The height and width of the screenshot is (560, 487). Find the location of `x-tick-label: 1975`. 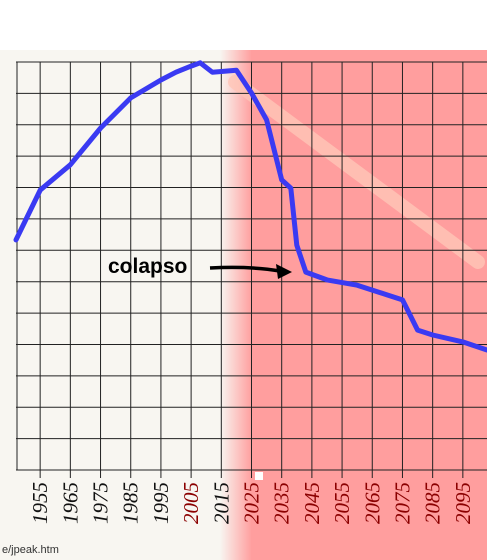

x-tick-label: 1975 is located at coordinates (101, 503).